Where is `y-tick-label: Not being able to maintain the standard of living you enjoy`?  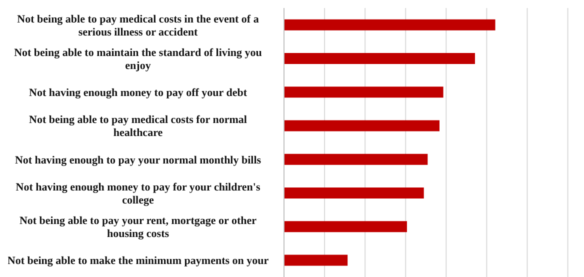
y-tick-label: Not being able to maintain the standard of living you enjoy is located at coordinates (138, 59).